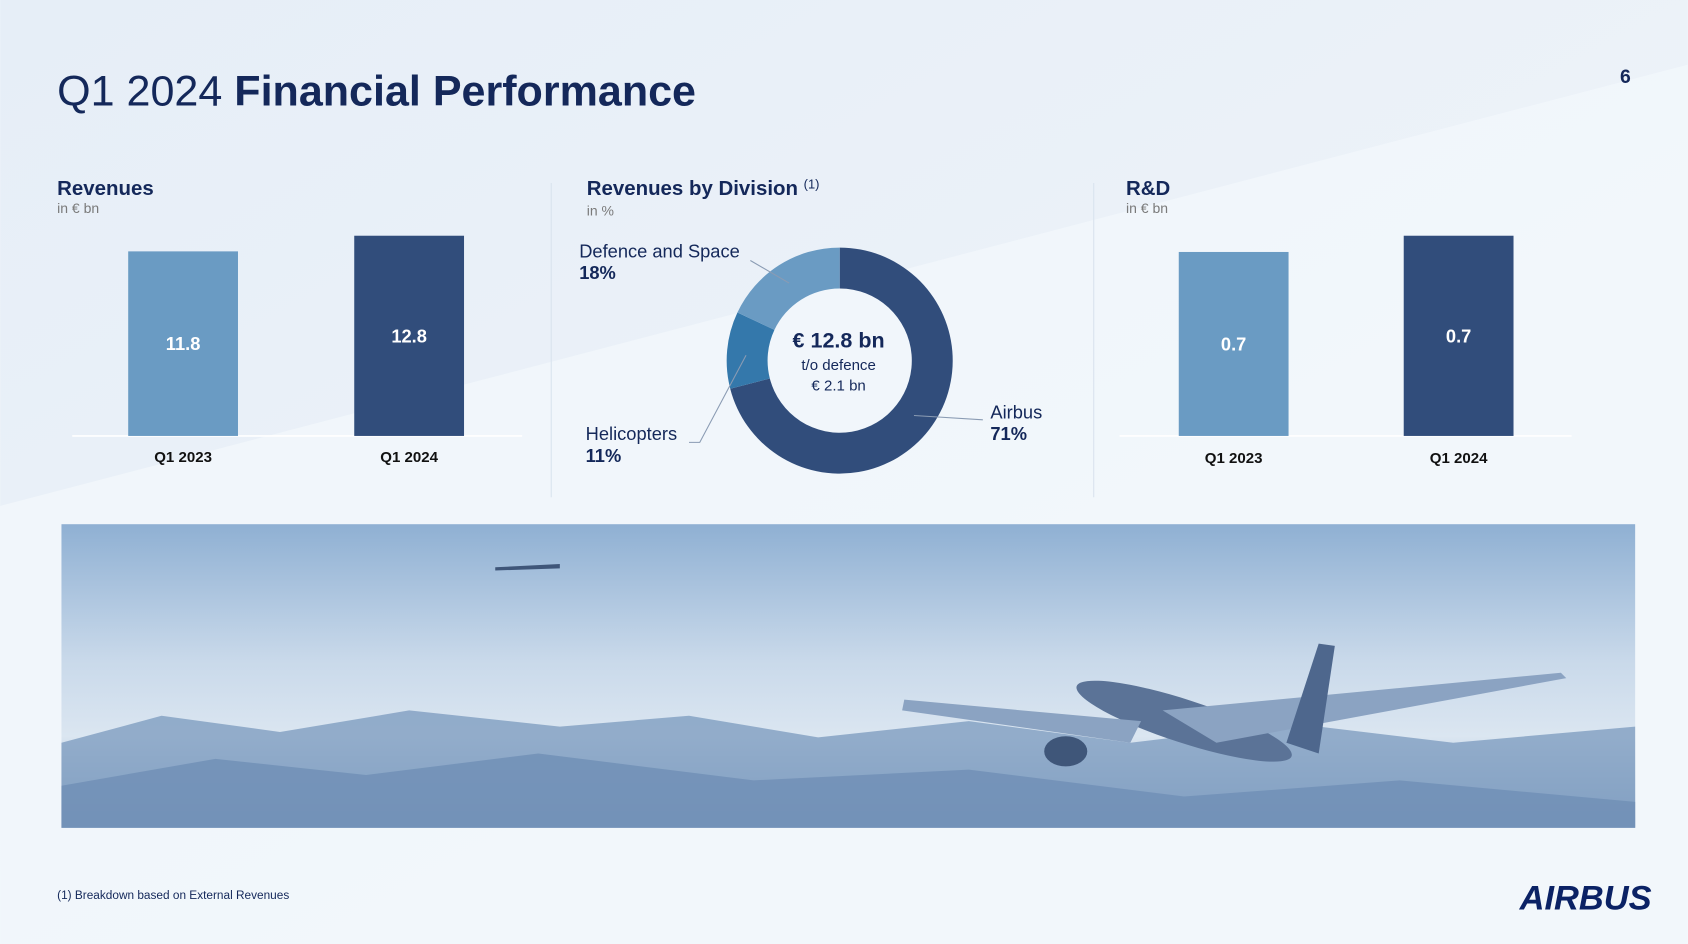 The width and height of the screenshot is (1688, 944). What do you see at coordinates (659, 250) in the screenshot?
I see `segment-label: Defence and Space` at bounding box center [659, 250].